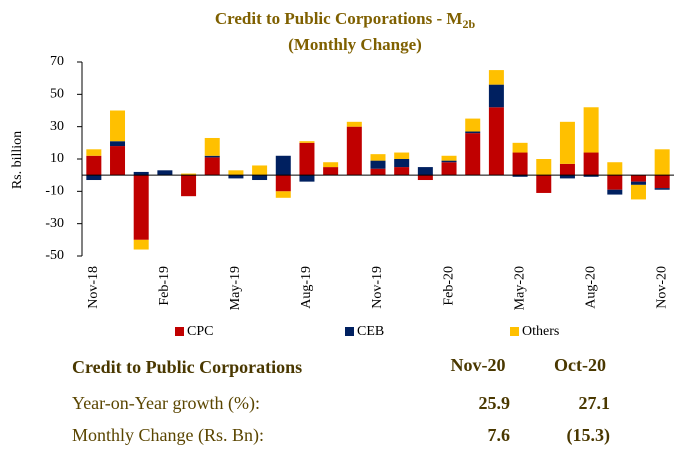  Describe the element at coordinates (478, 365) in the screenshot. I see `table-header: Nov-20` at that location.